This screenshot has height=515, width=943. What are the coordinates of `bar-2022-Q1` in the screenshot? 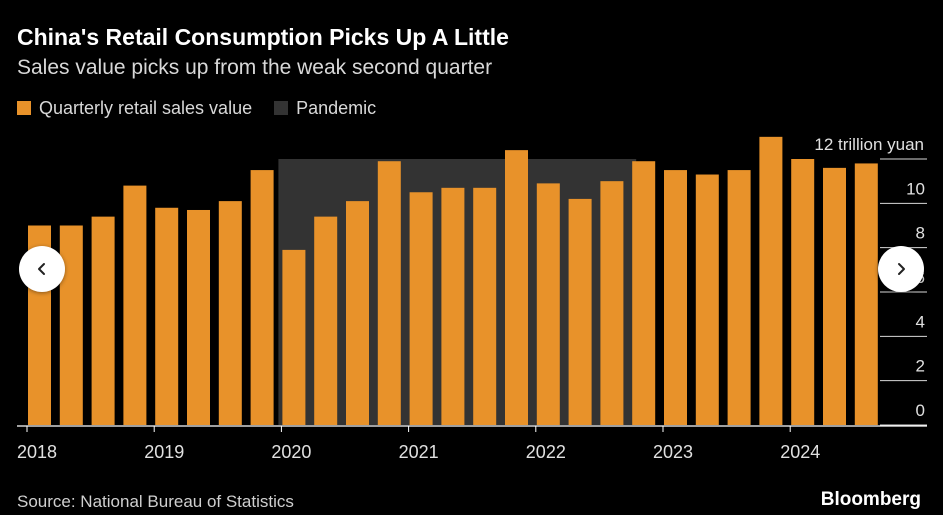 It's located at (548, 304).